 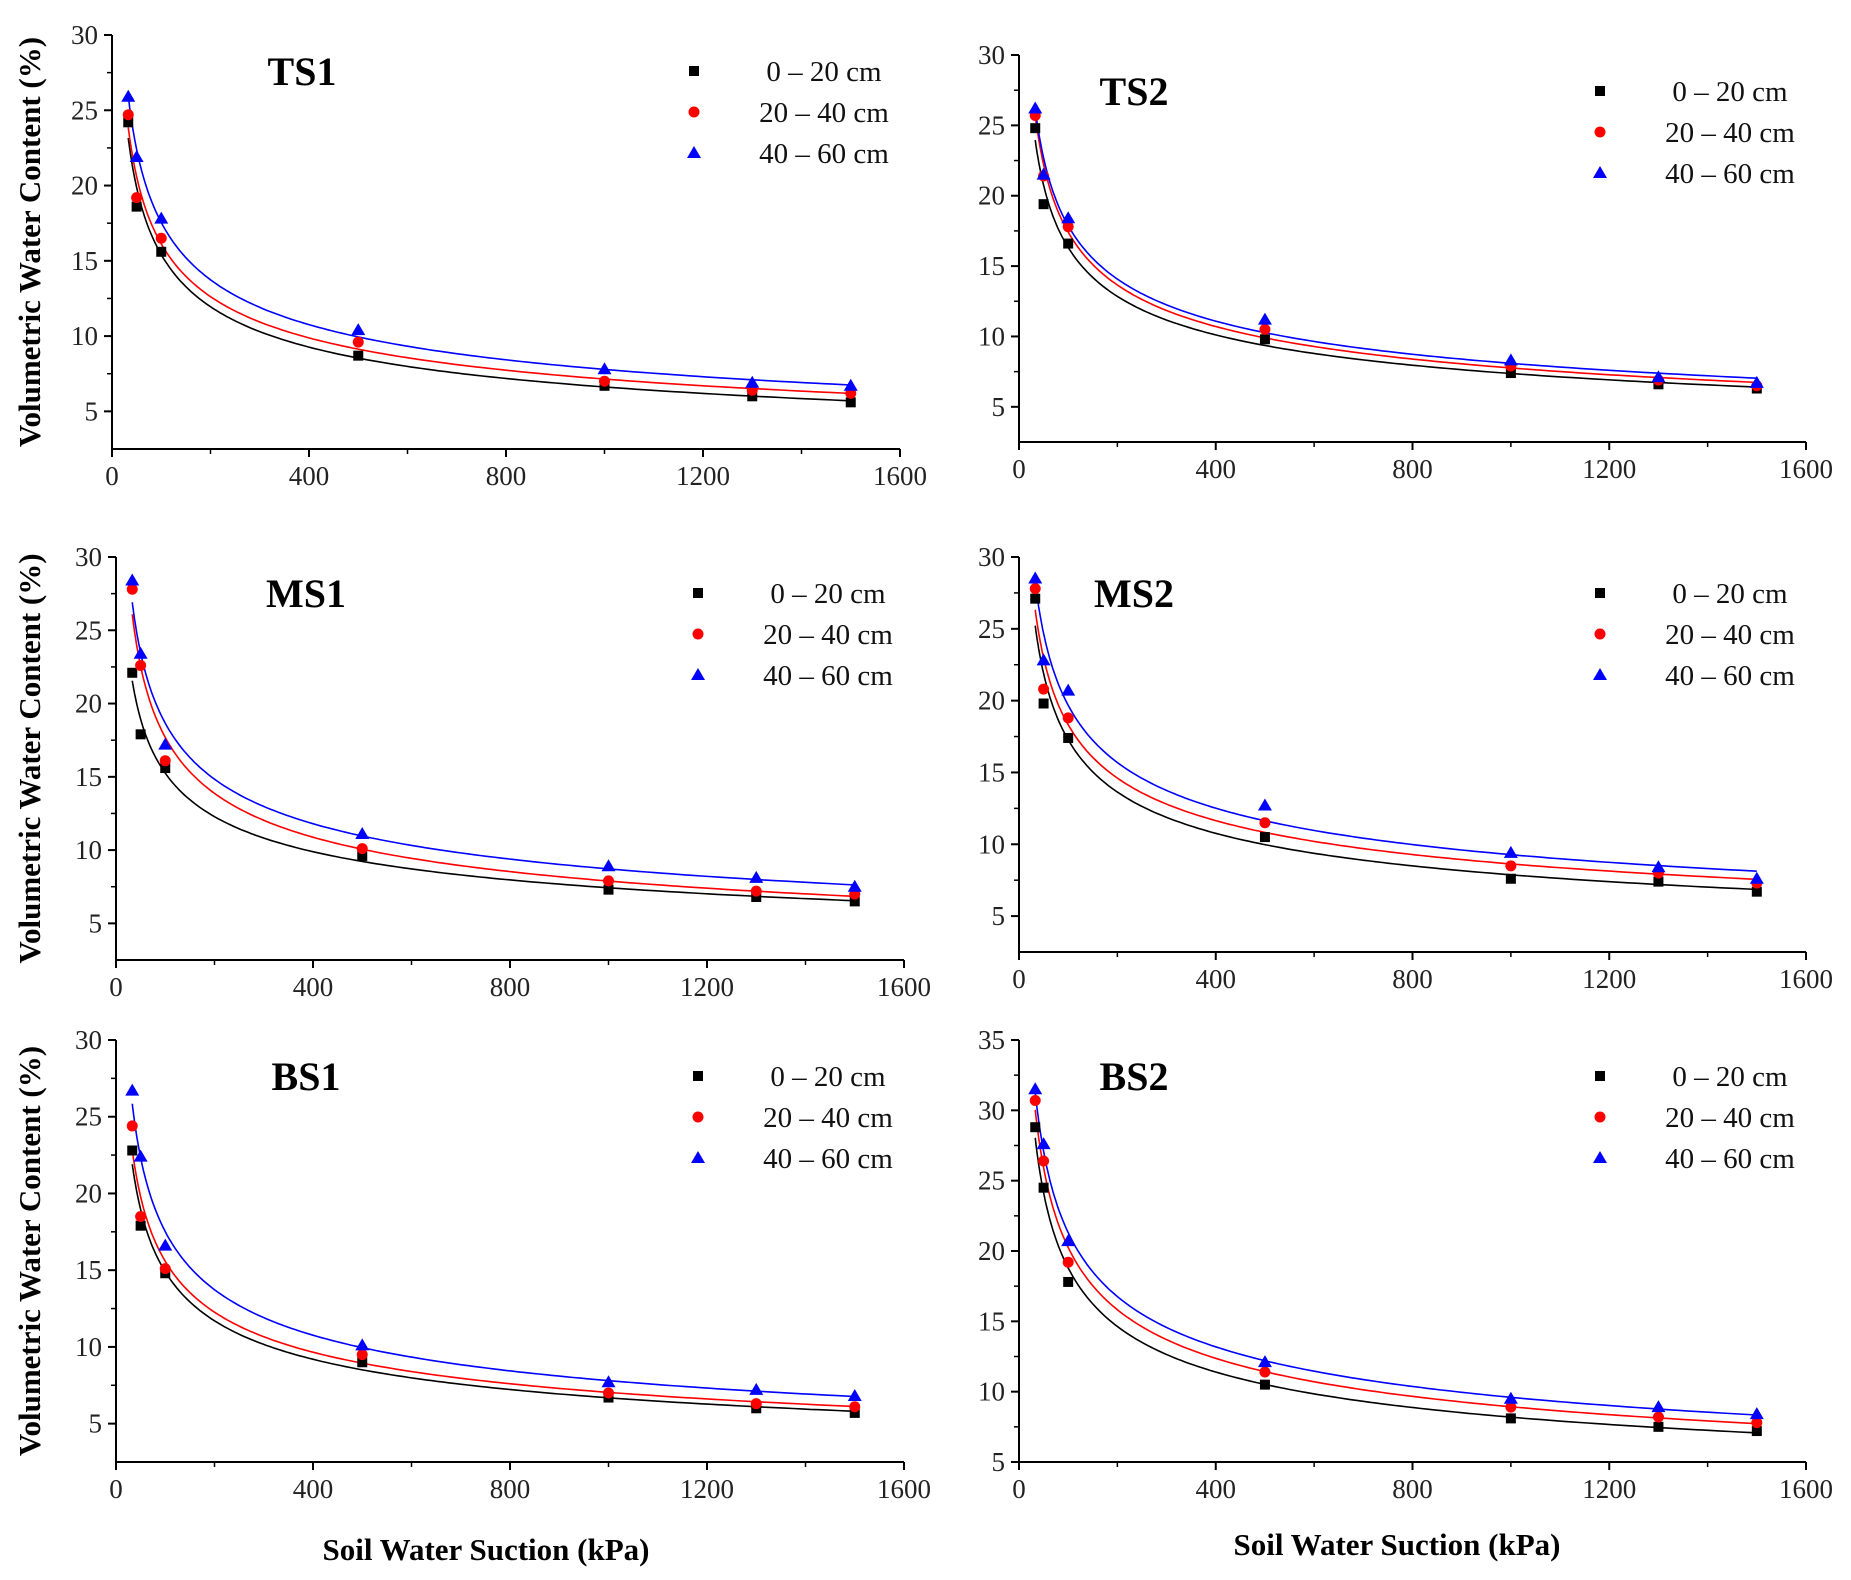 I want to click on y-tick-label: 30, so click(x=991, y=55).